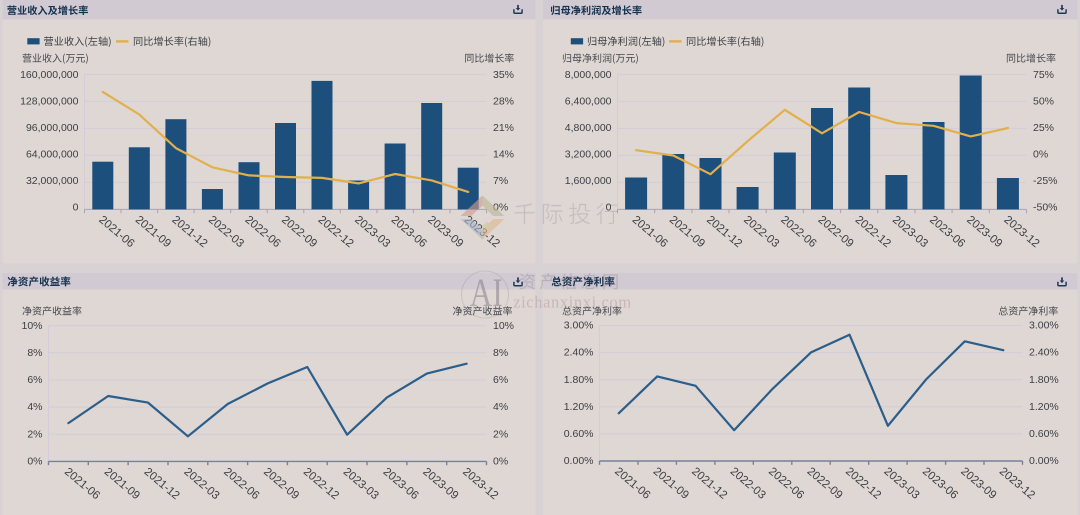 This screenshot has height=515, width=1080. I want to click on svg-text: 50%, so click(1043, 102).